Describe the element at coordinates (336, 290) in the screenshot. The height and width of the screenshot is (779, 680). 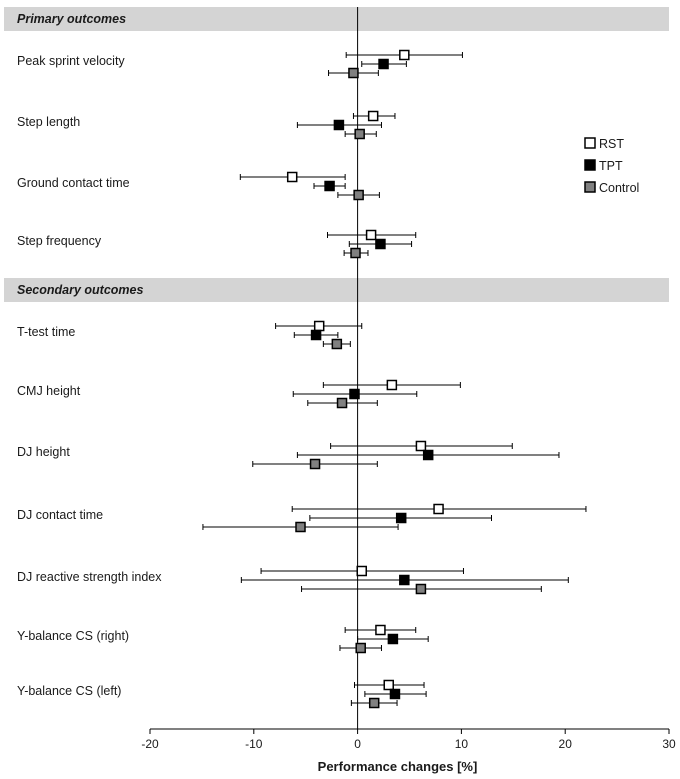
I see `section-bar-secondary-outcomes` at that location.